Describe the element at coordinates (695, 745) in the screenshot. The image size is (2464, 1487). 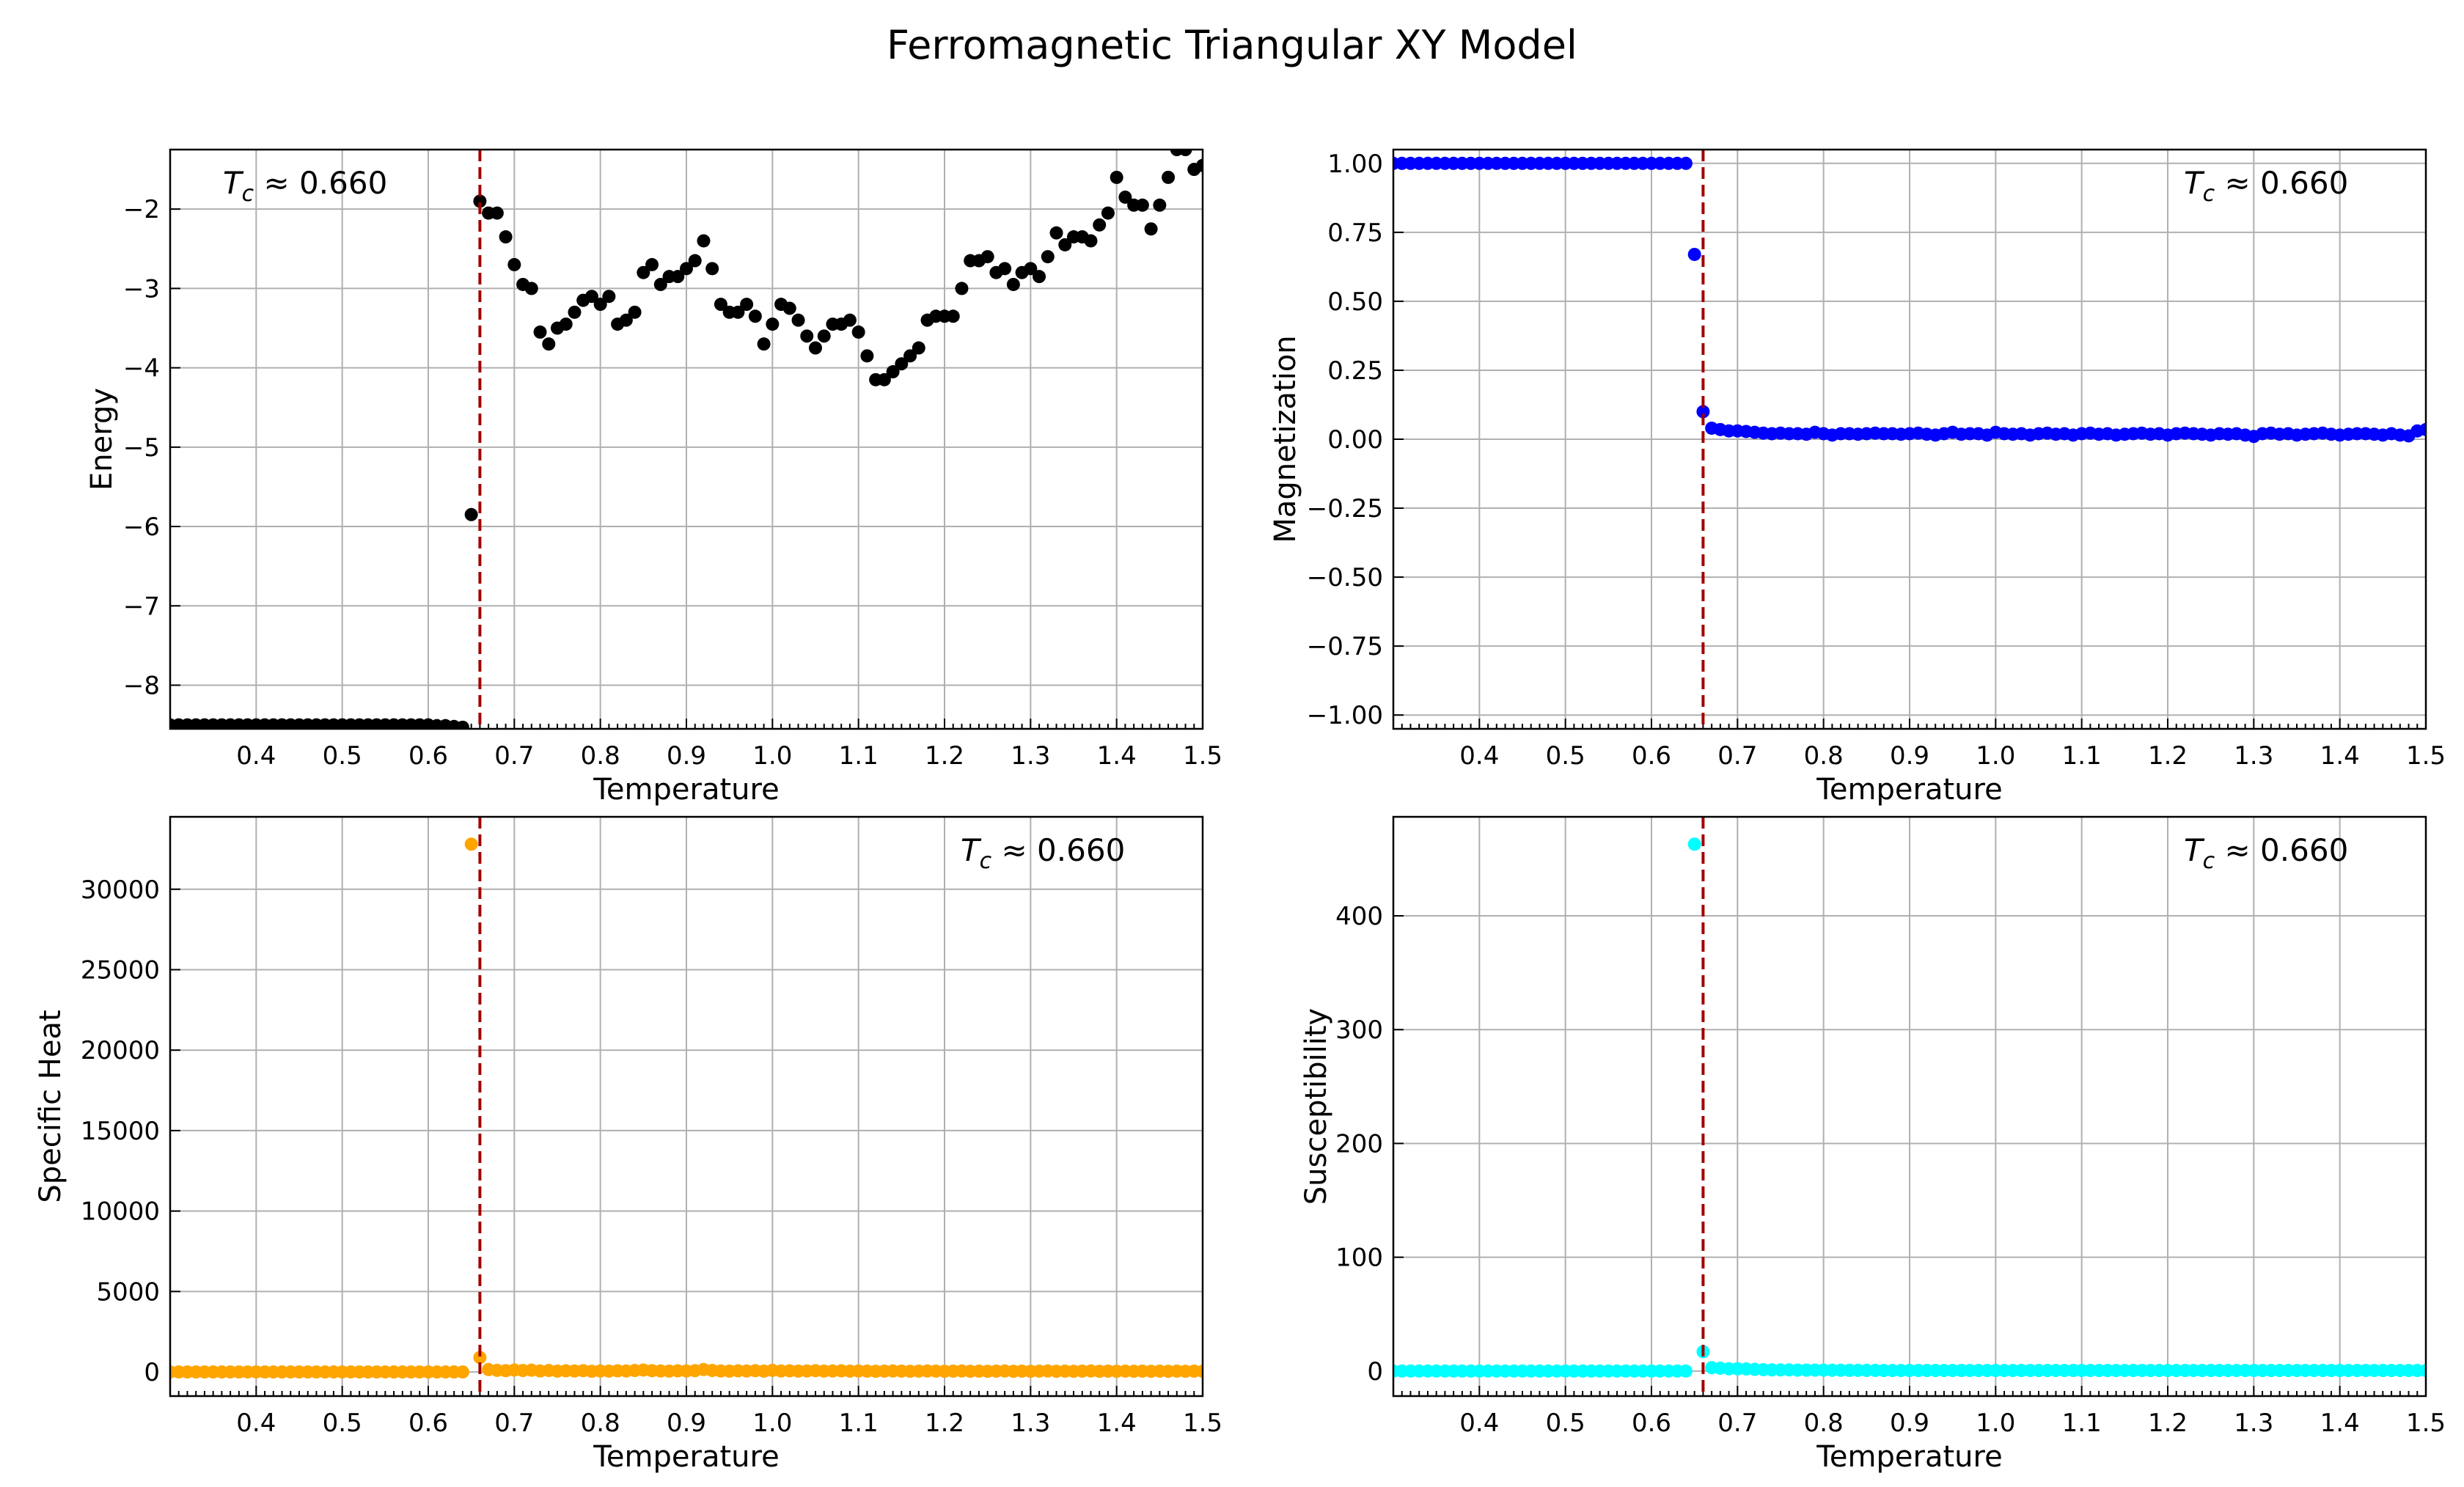
I see `energy-x-ticks: 0.4 0.5 0.6 0.7 0.8 0.9 1.0 1.1 1.2 1.3 1.4 1.5` at that location.